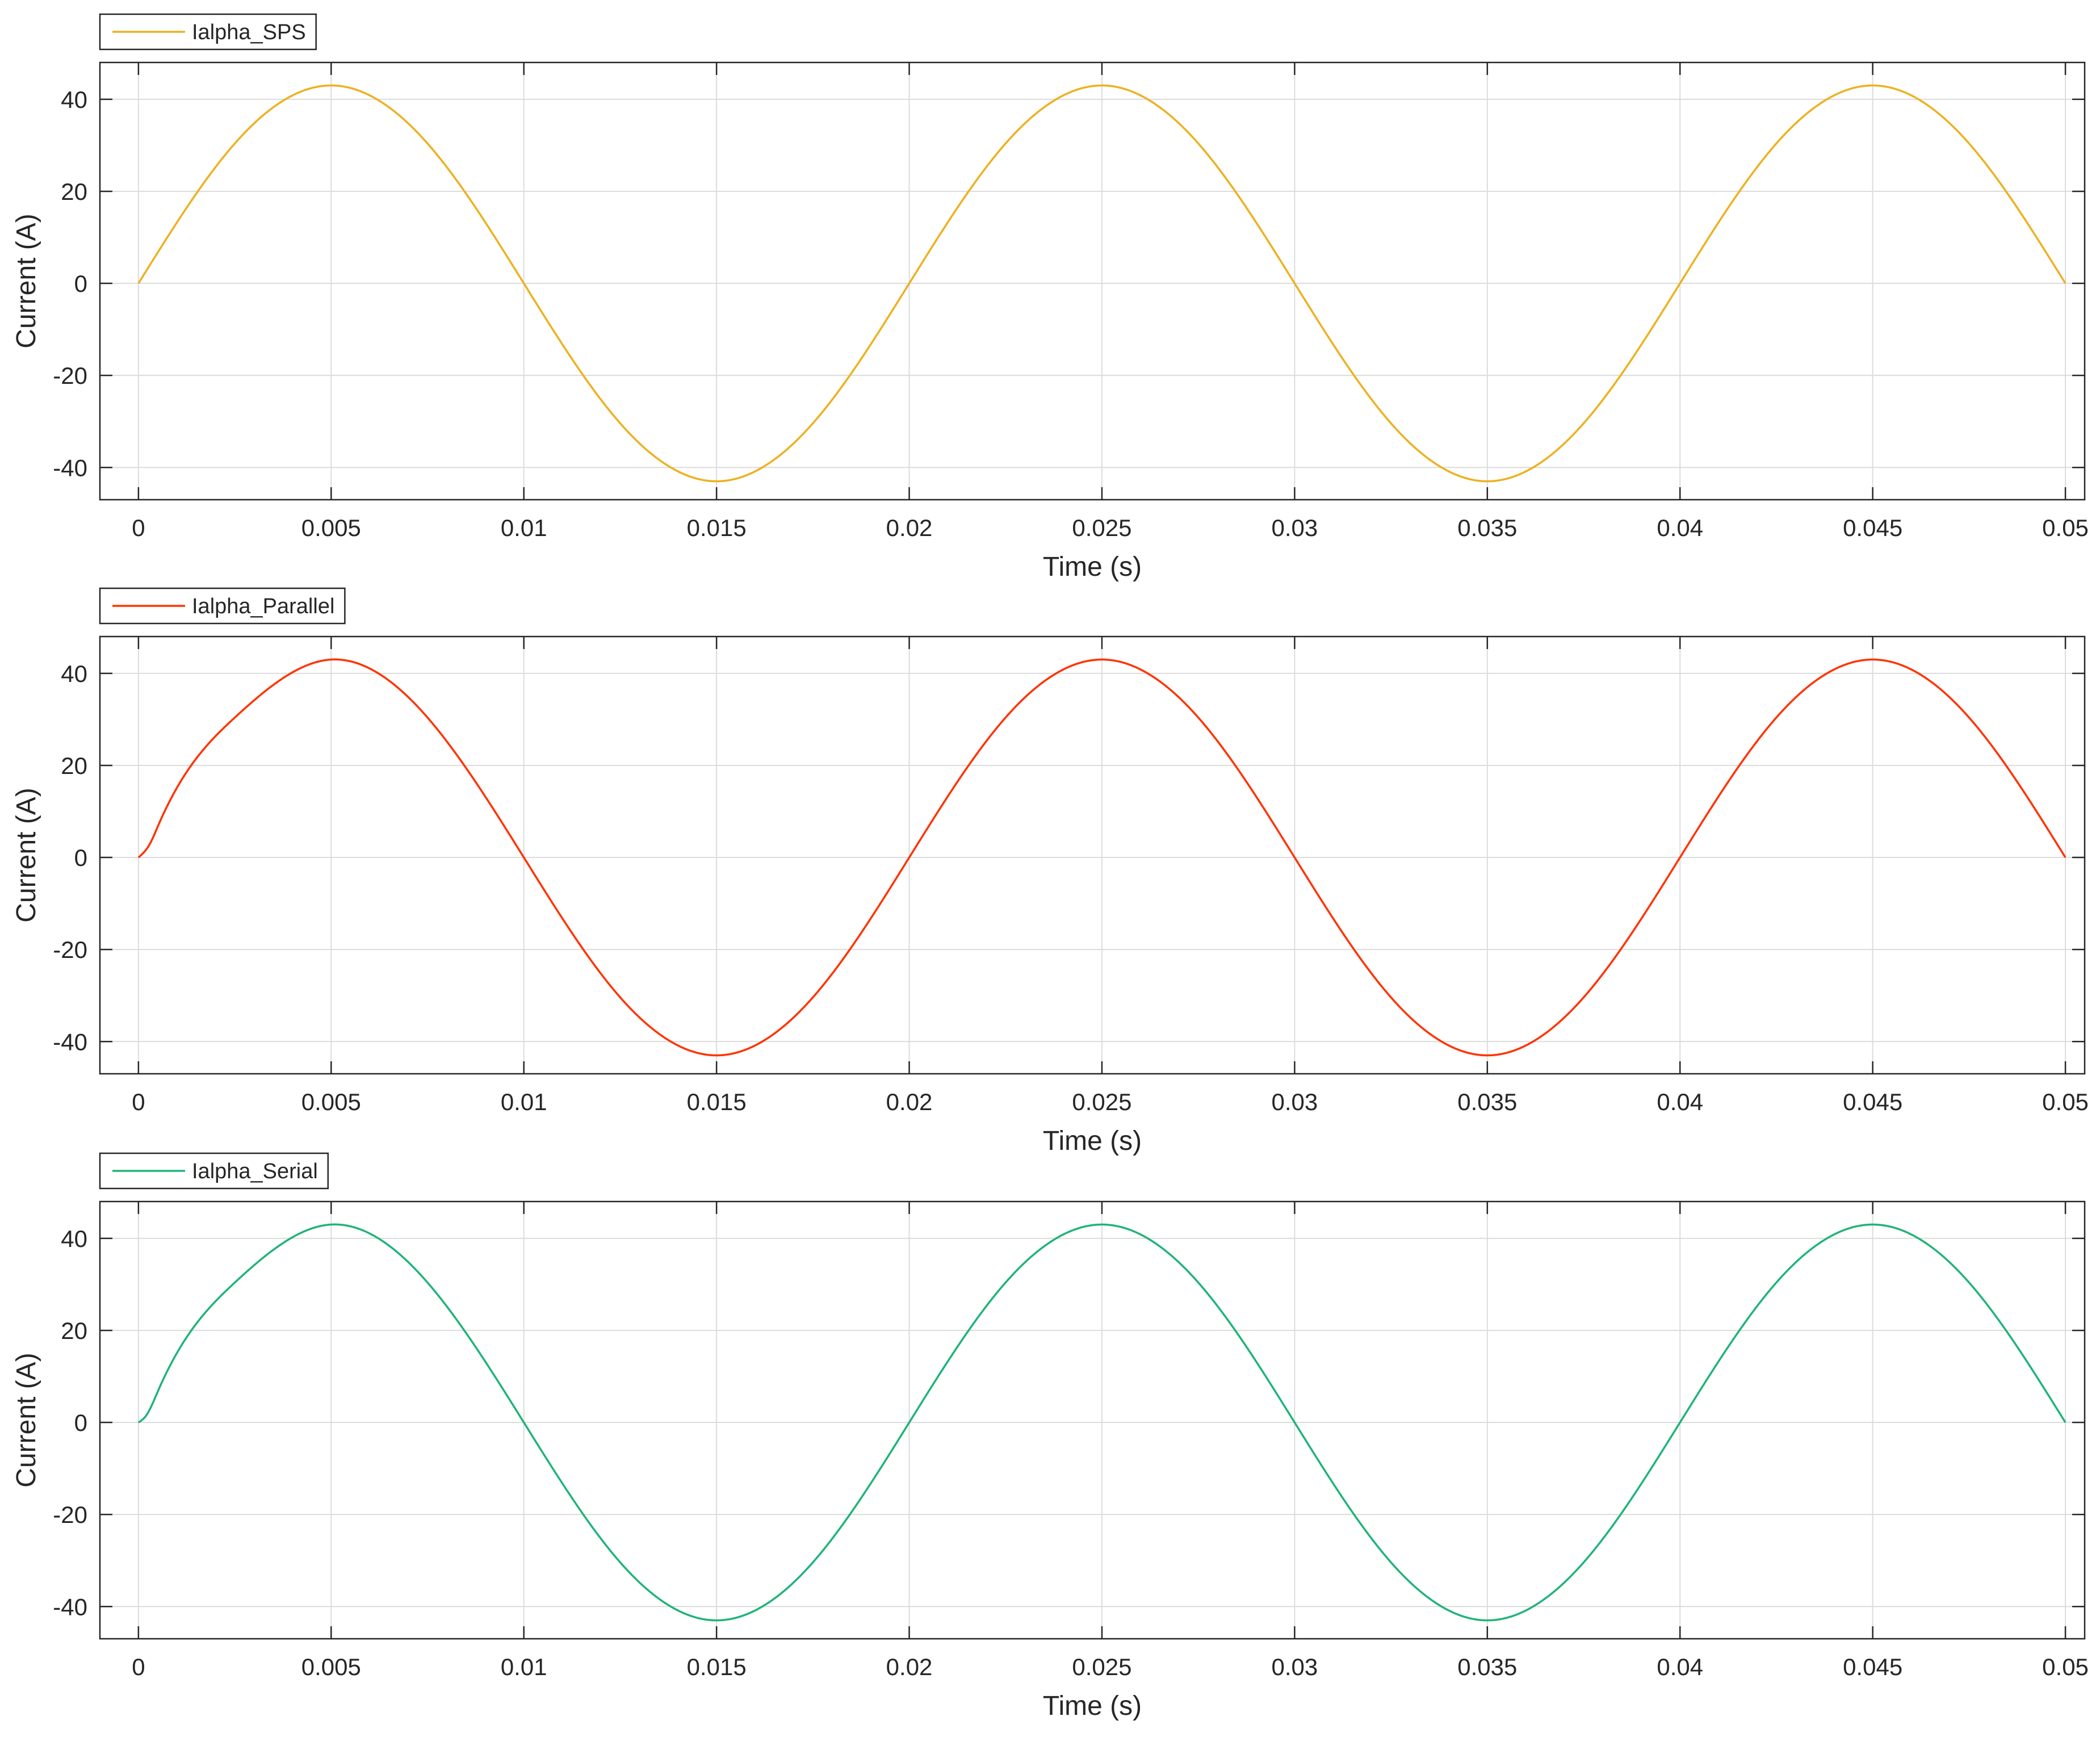 This screenshot has height=1737, width=2100. I want to click on legend: Ialpha_Parallel, so click(222, 606).